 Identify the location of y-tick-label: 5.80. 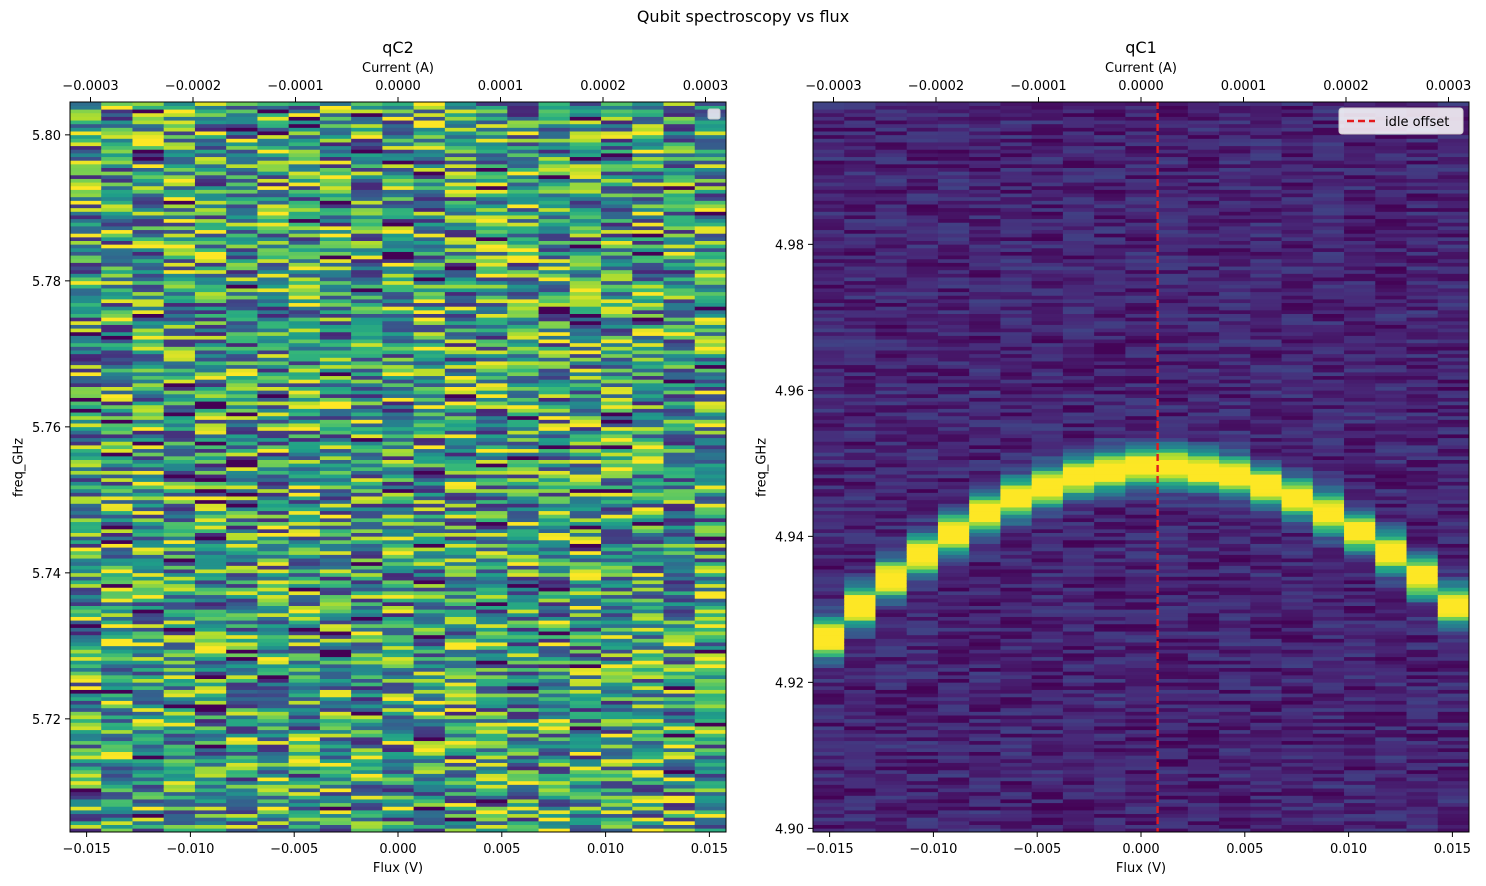
(46, 136).